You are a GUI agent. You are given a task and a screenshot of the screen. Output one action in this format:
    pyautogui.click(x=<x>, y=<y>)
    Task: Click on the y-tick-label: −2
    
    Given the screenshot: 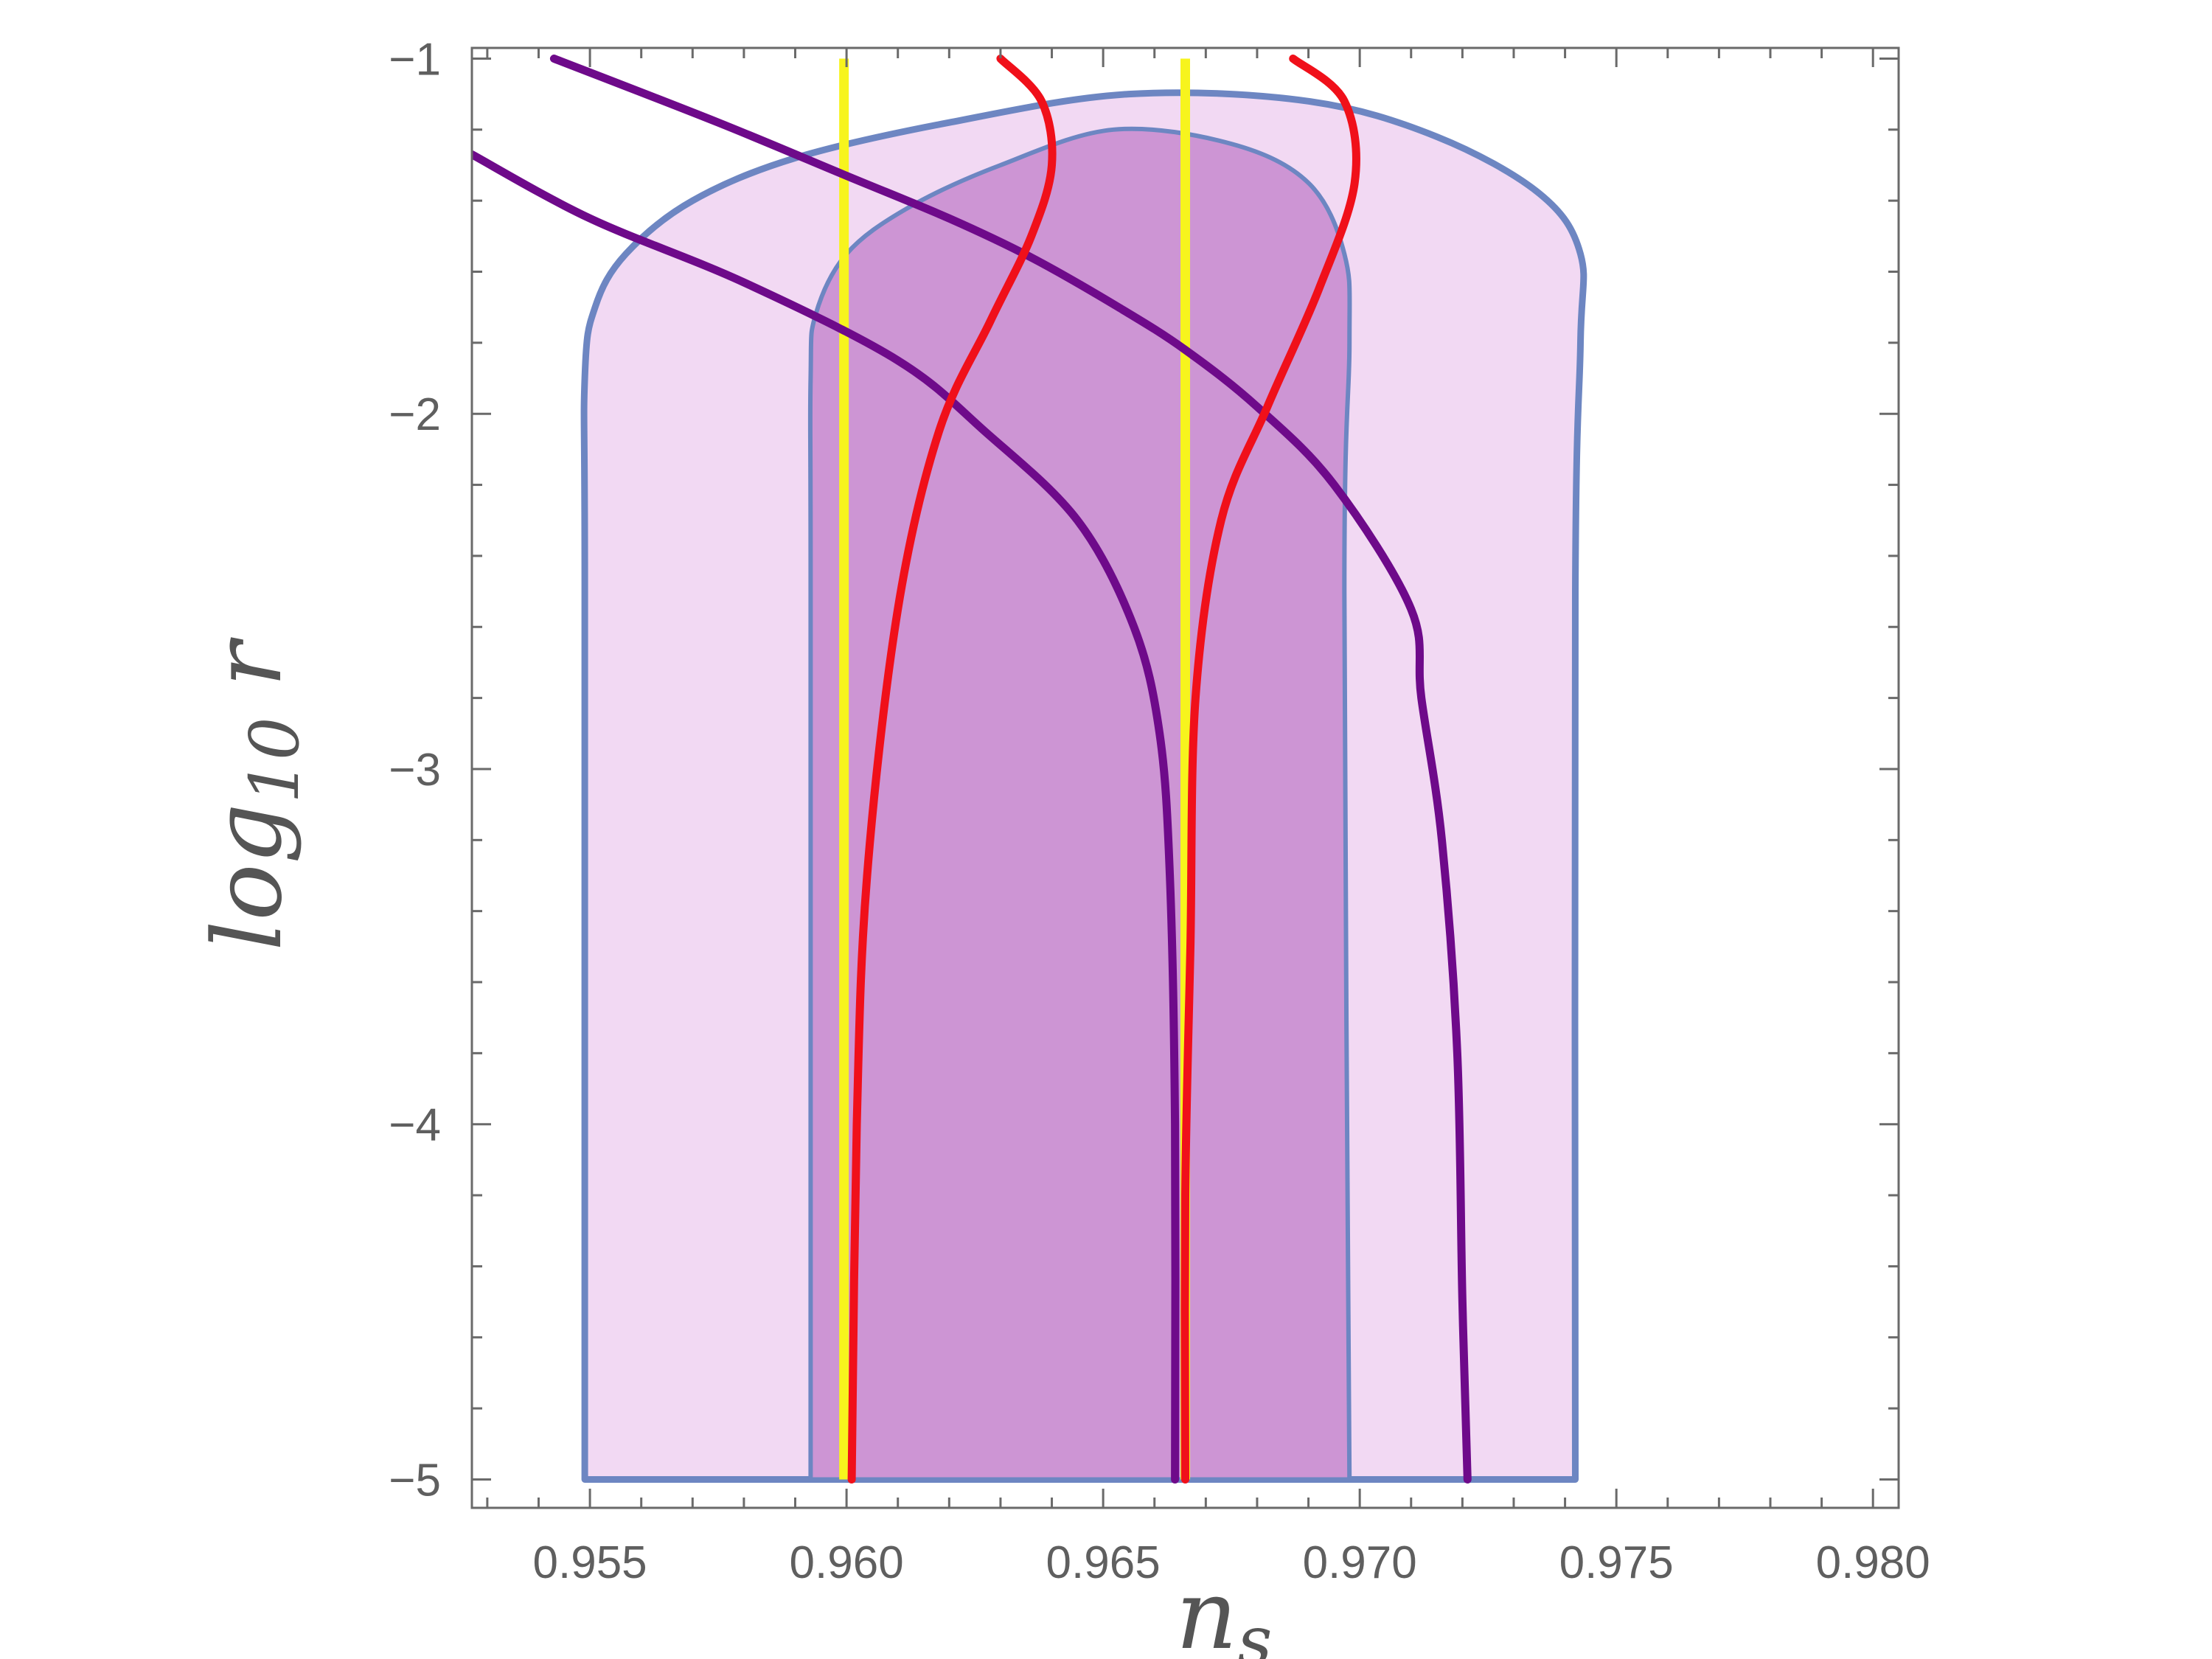 What is the action you would take?
    pyautogui.click(x=415, y=414)
    